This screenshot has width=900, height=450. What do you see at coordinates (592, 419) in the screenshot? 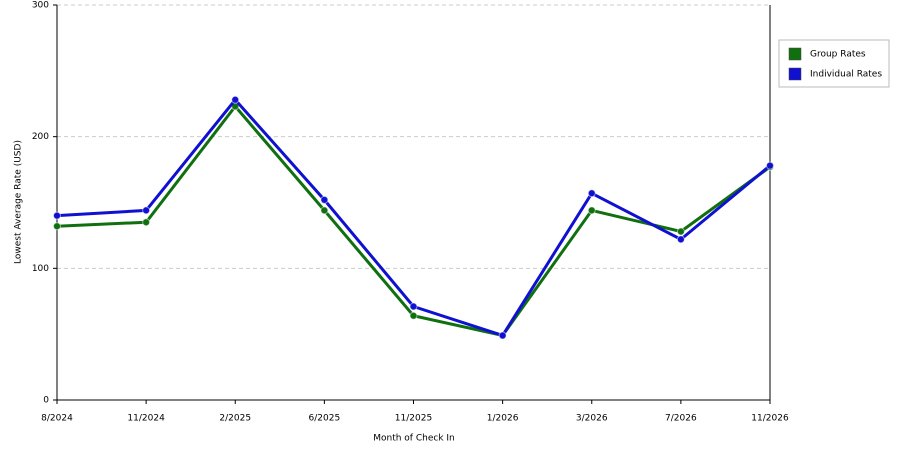
I see `x-tick-label: 3/2026` at bounding box center [592, 419].